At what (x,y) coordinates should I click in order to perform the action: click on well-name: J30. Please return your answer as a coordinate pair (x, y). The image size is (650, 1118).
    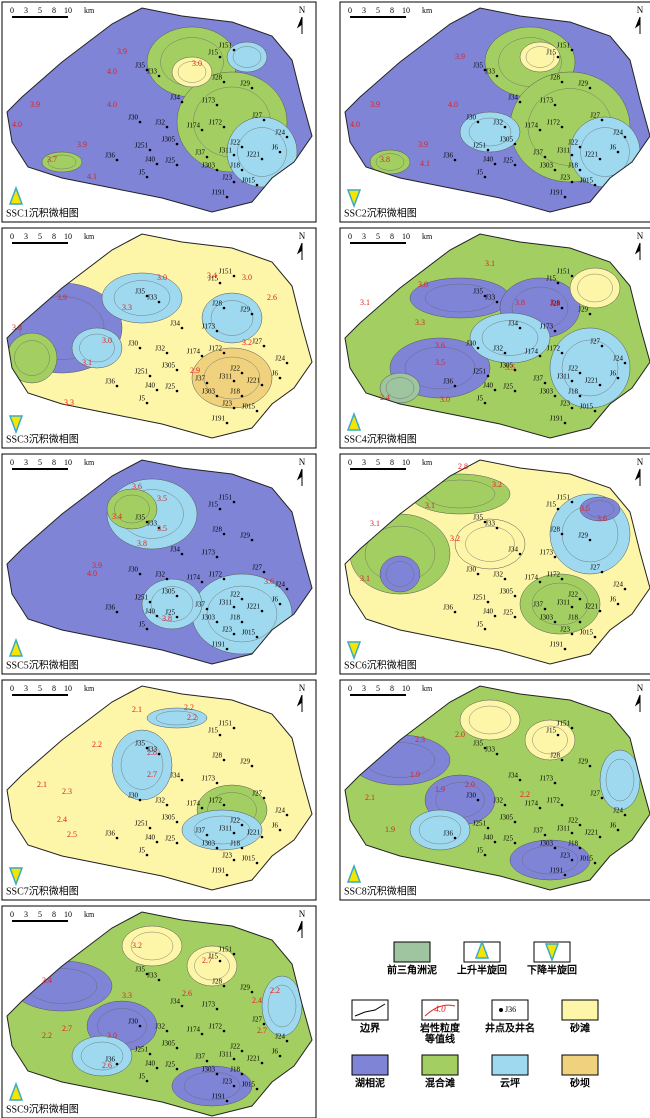
    Looking at the image, I should click on (133, 344).